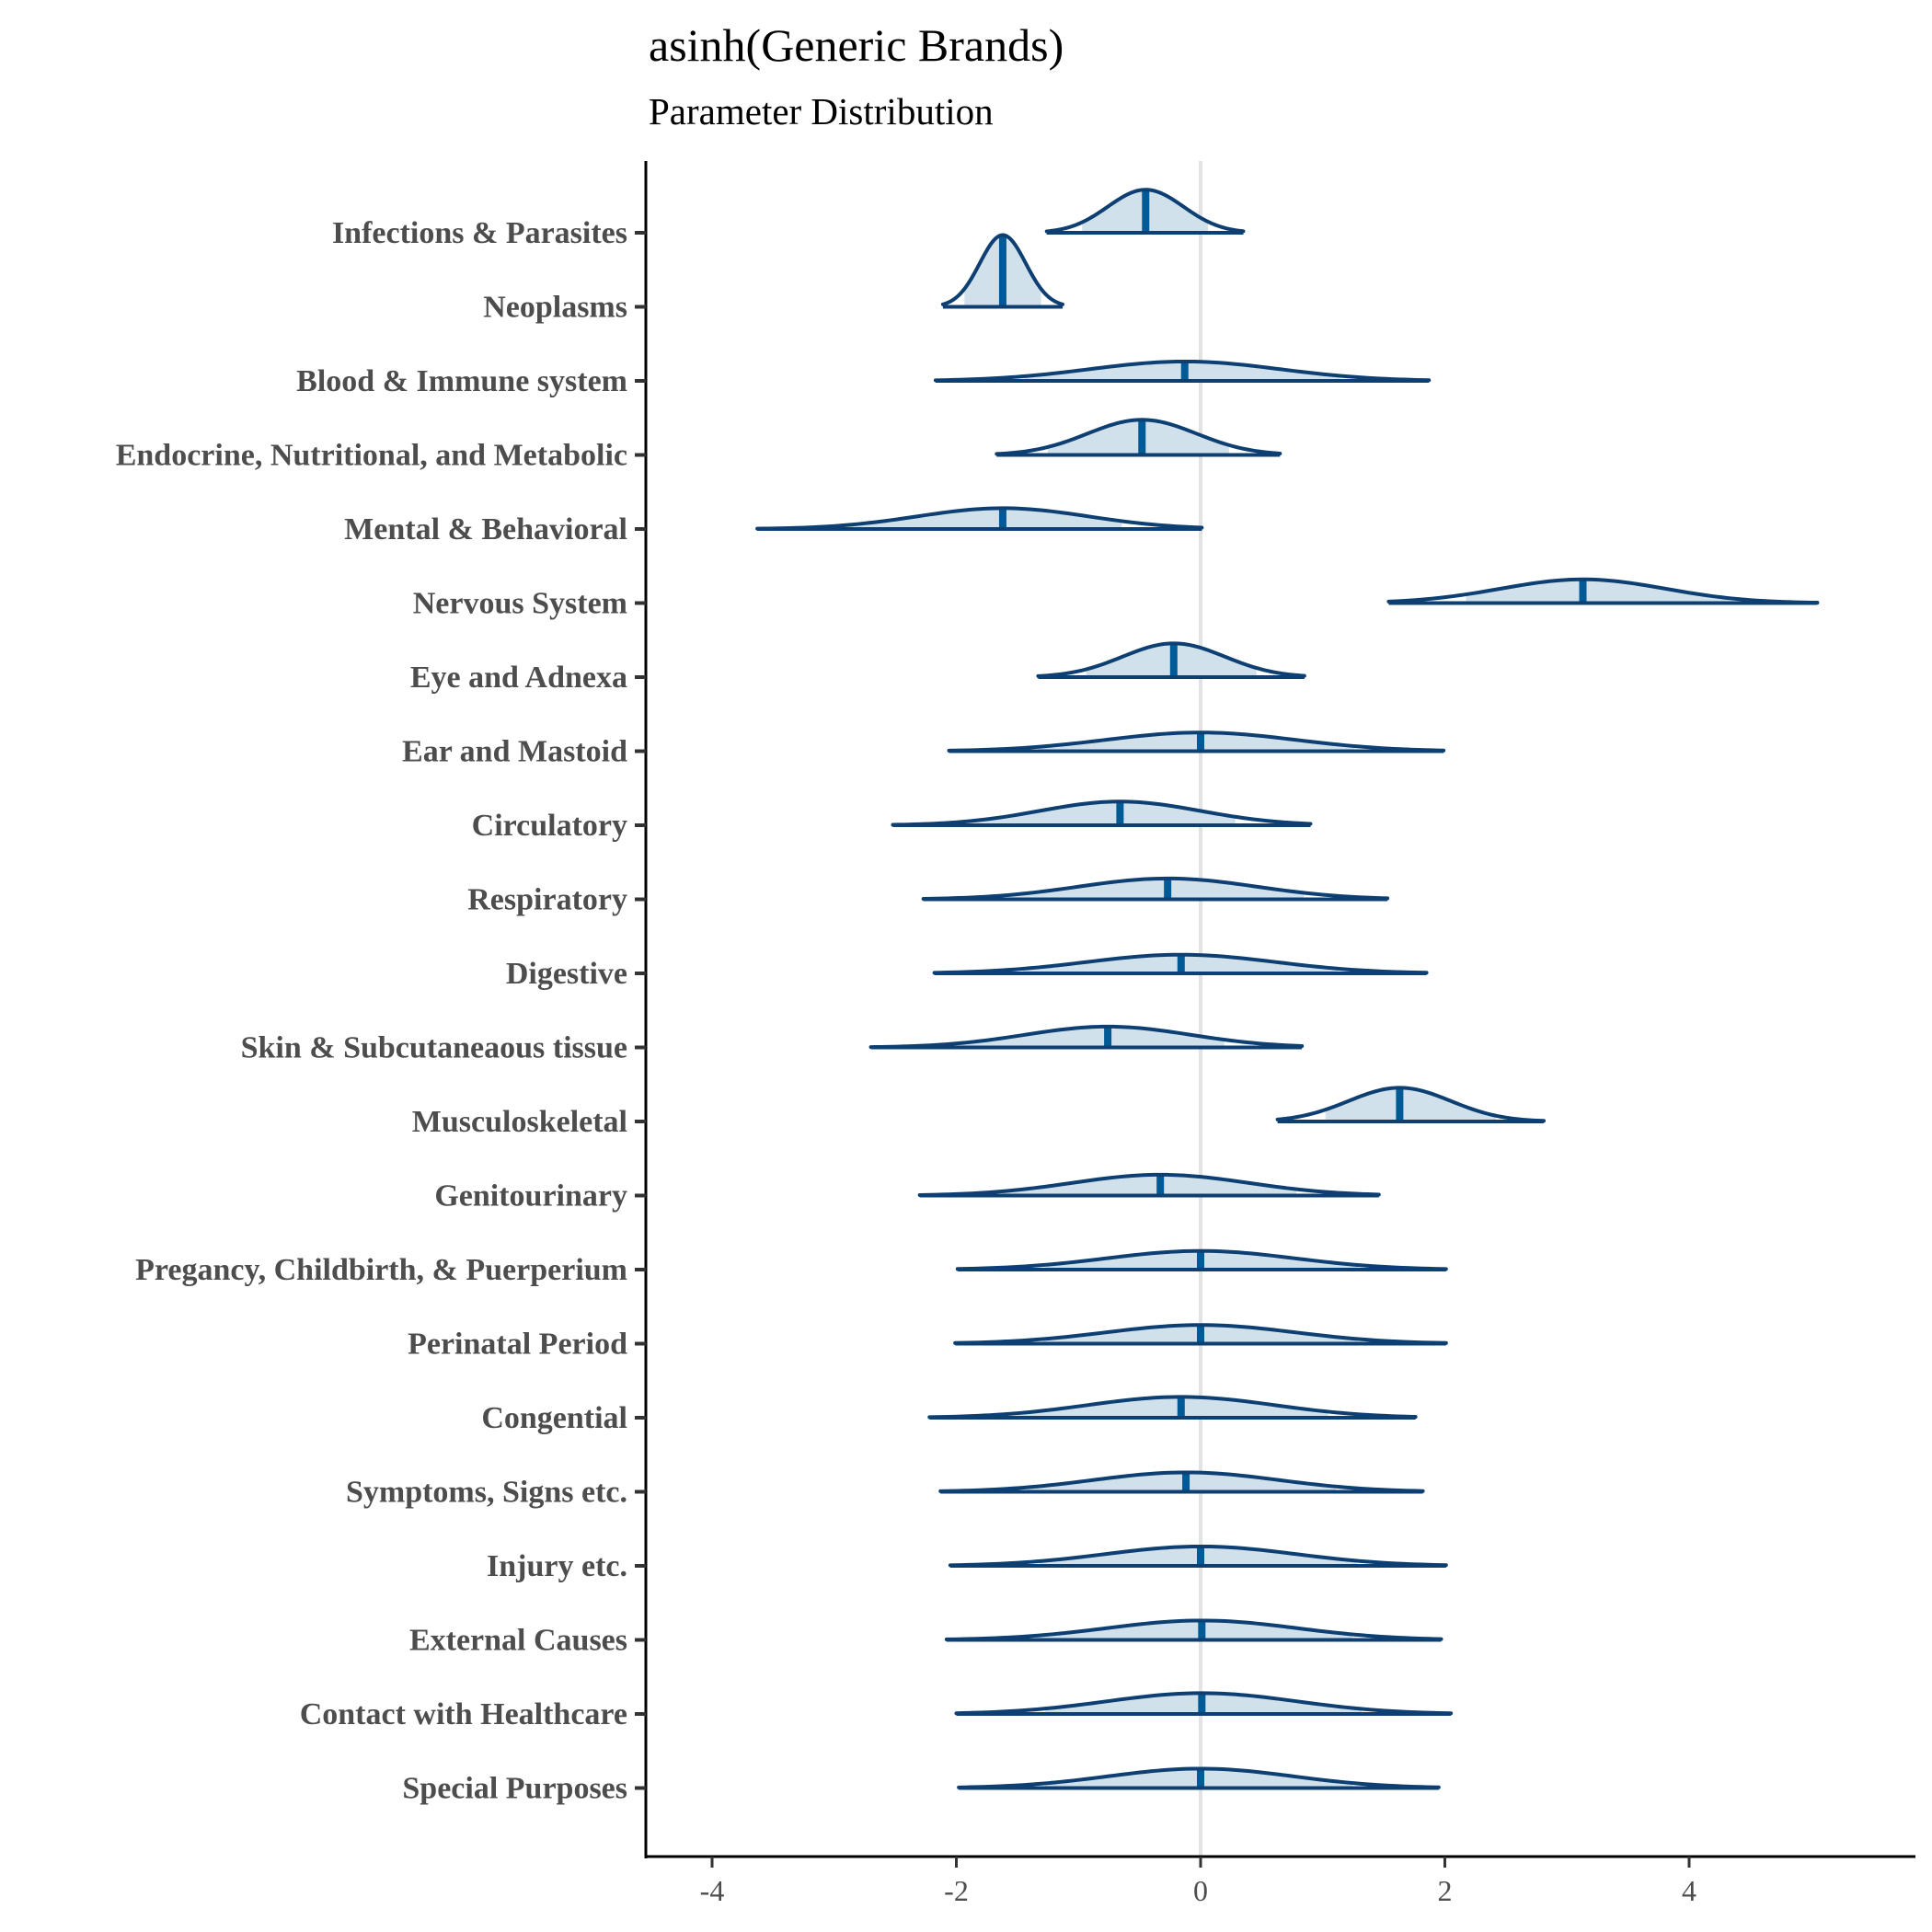  What do you see at coordinates (530, 1196) in the screenshot?
I see `y-tick-label: Genitourinary` at bounding box center [530, 1196].